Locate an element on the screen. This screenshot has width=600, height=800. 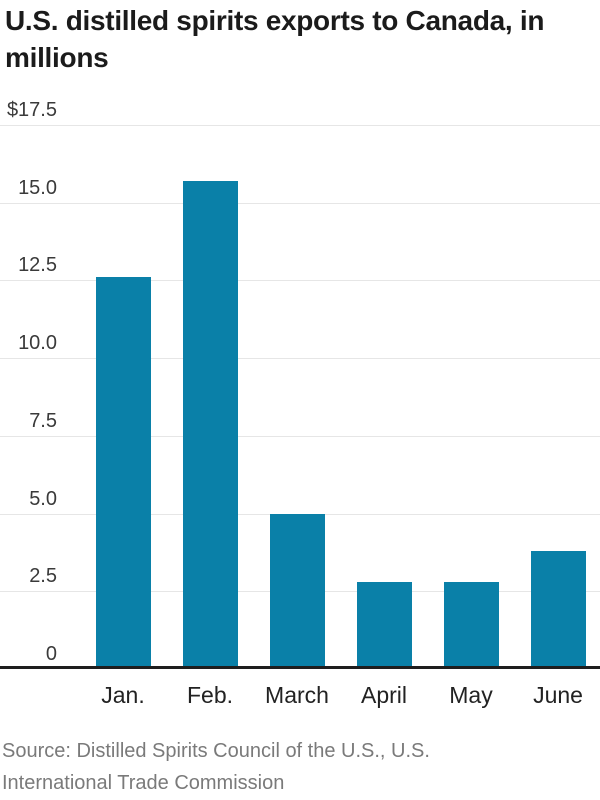
y-axis-tick-label: 12.5 is located at coordinates (37, 265).